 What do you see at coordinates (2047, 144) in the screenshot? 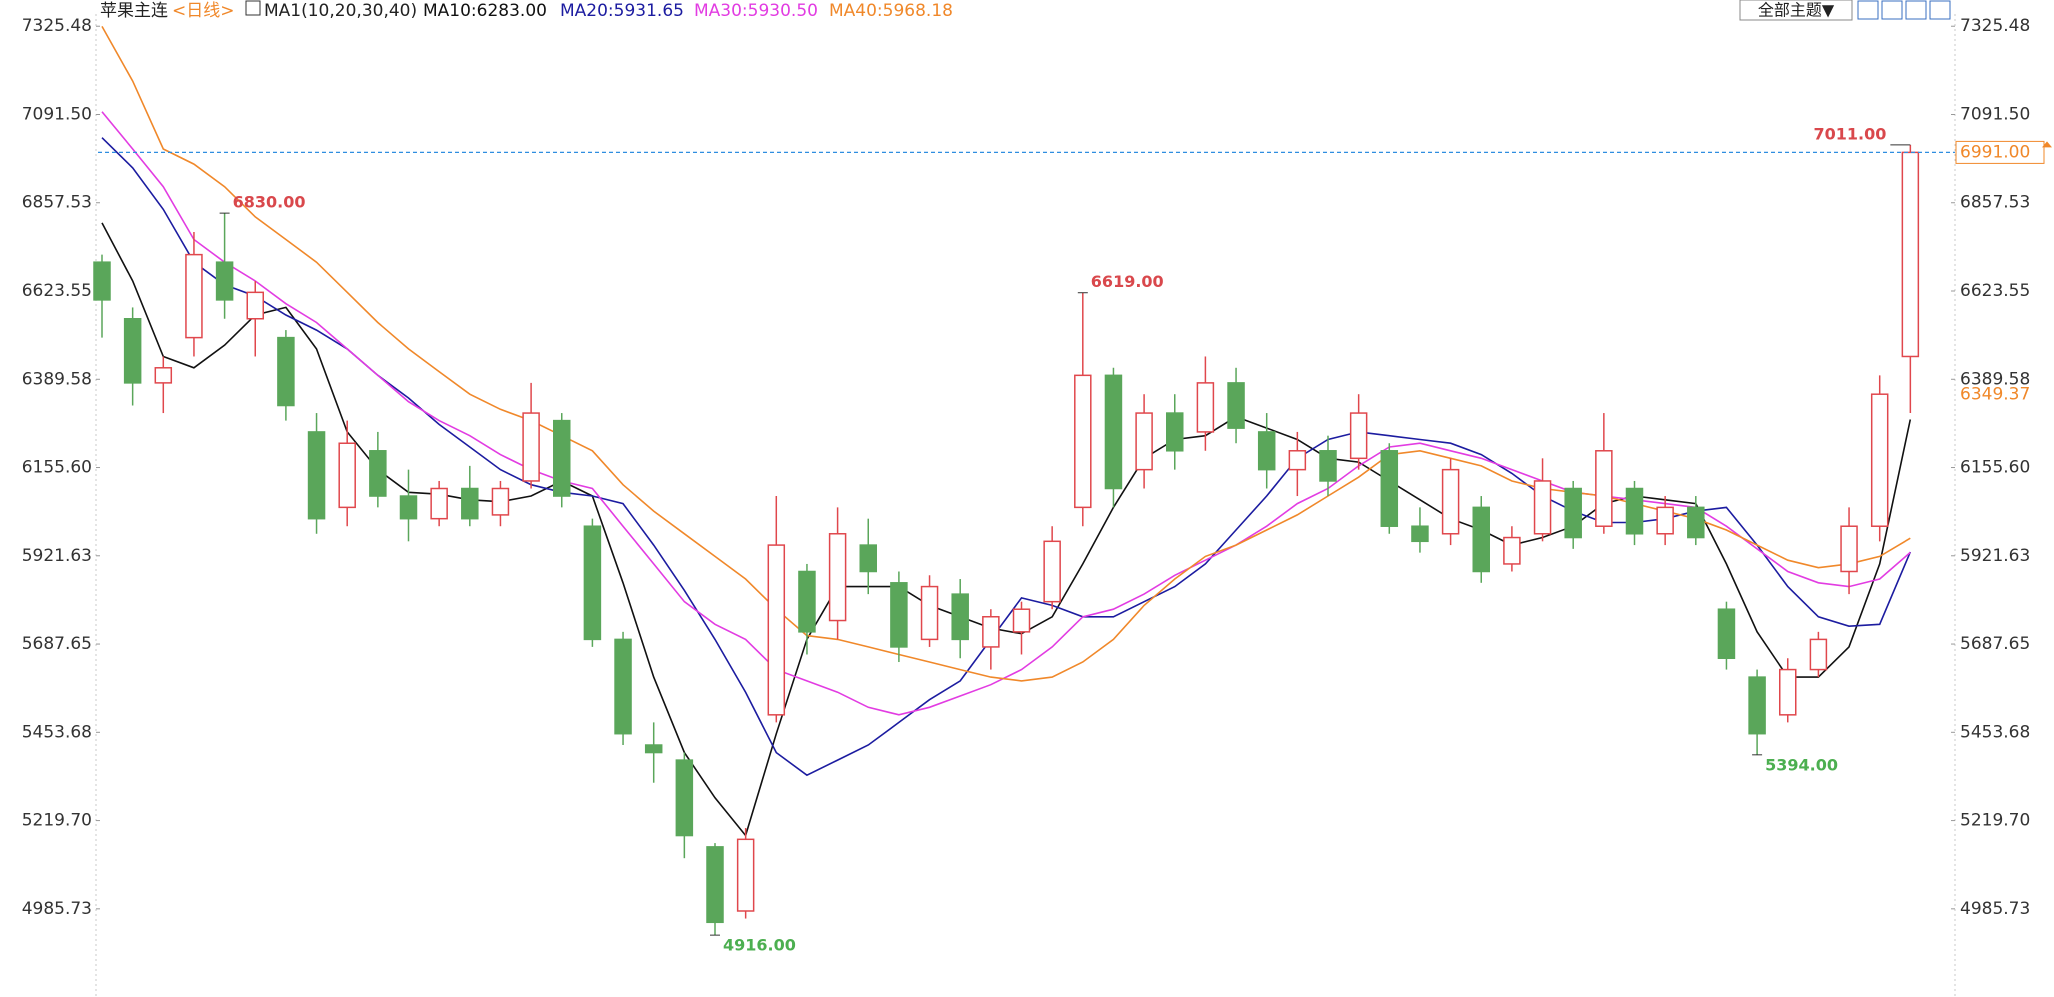
I see `last-price-arrow` at bounding box center [2047, 144].